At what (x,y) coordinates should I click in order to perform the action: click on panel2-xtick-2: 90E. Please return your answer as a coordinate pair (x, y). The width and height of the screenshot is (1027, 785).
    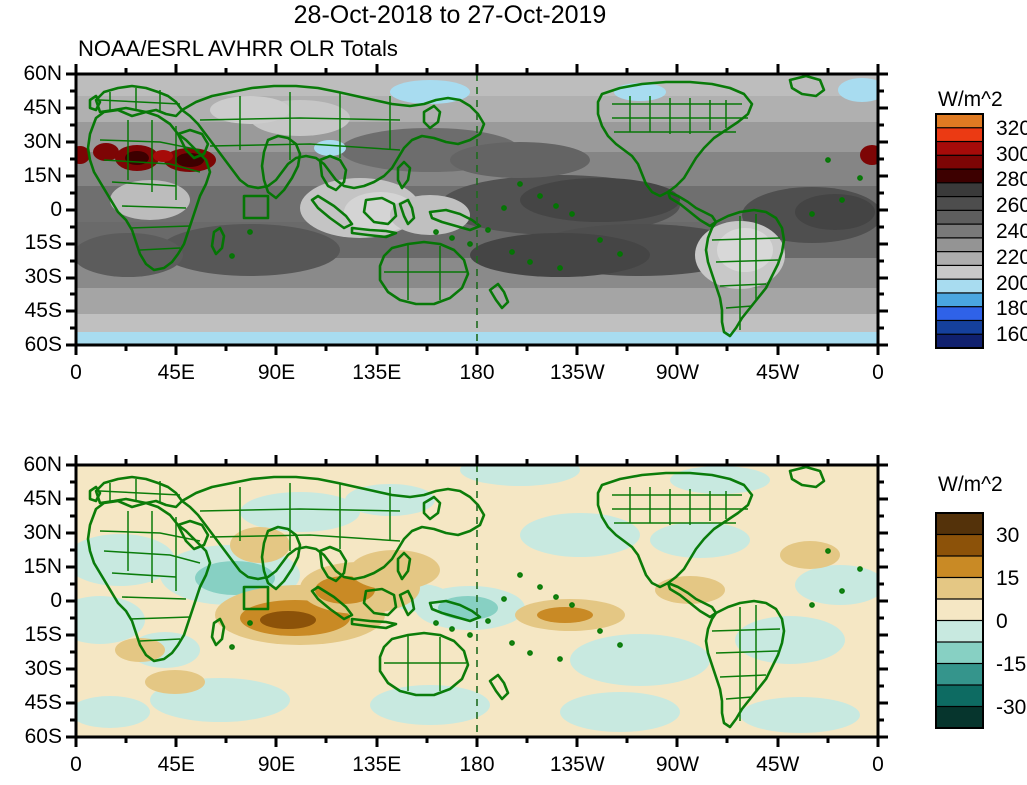
    Looking at the image, I should click on (276, 764).